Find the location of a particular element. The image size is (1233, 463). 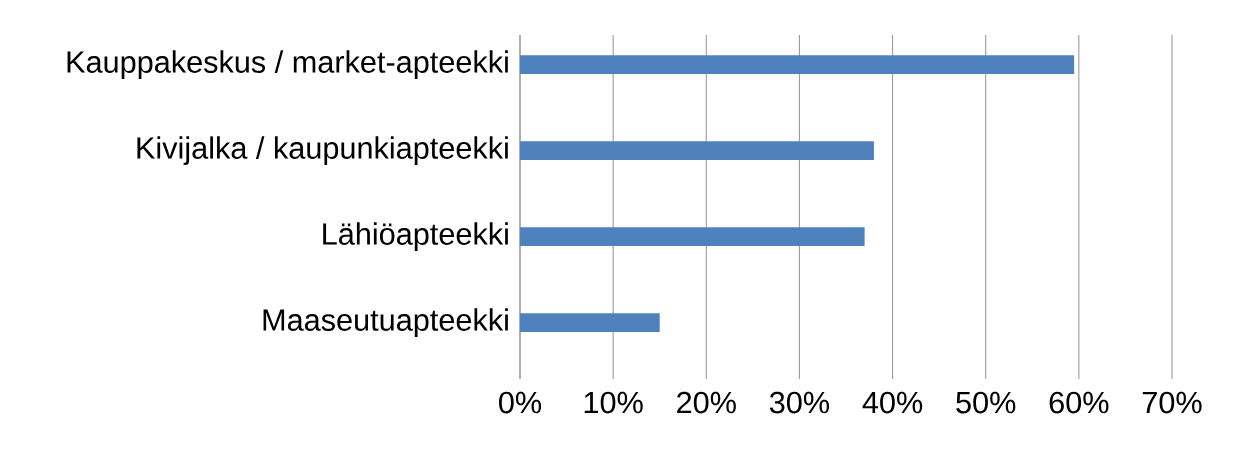

x-tick-label: 10% is located at coordinates (613, 402).